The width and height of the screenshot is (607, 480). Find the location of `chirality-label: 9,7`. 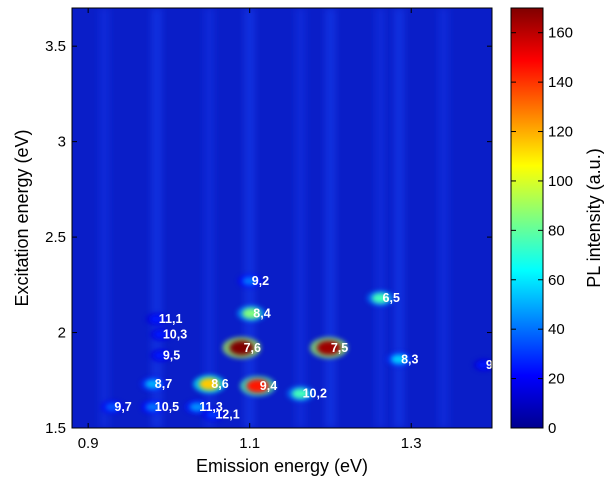

chirality-label: 9,7 is located at coordinates (122, 407).